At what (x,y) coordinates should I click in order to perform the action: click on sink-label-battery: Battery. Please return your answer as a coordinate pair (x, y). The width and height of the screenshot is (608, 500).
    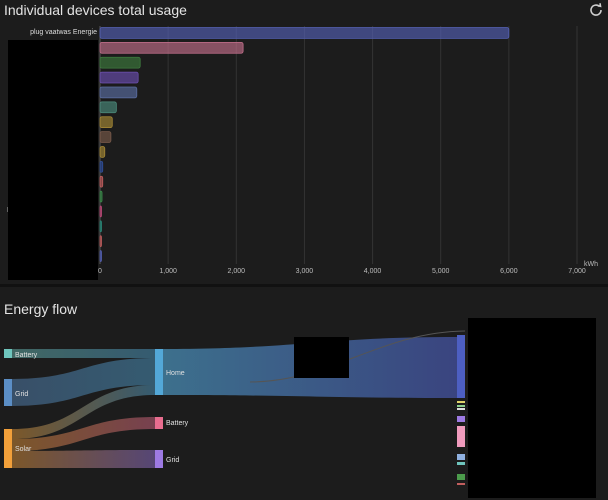
    Looking at the image, I should click on (177, 423).